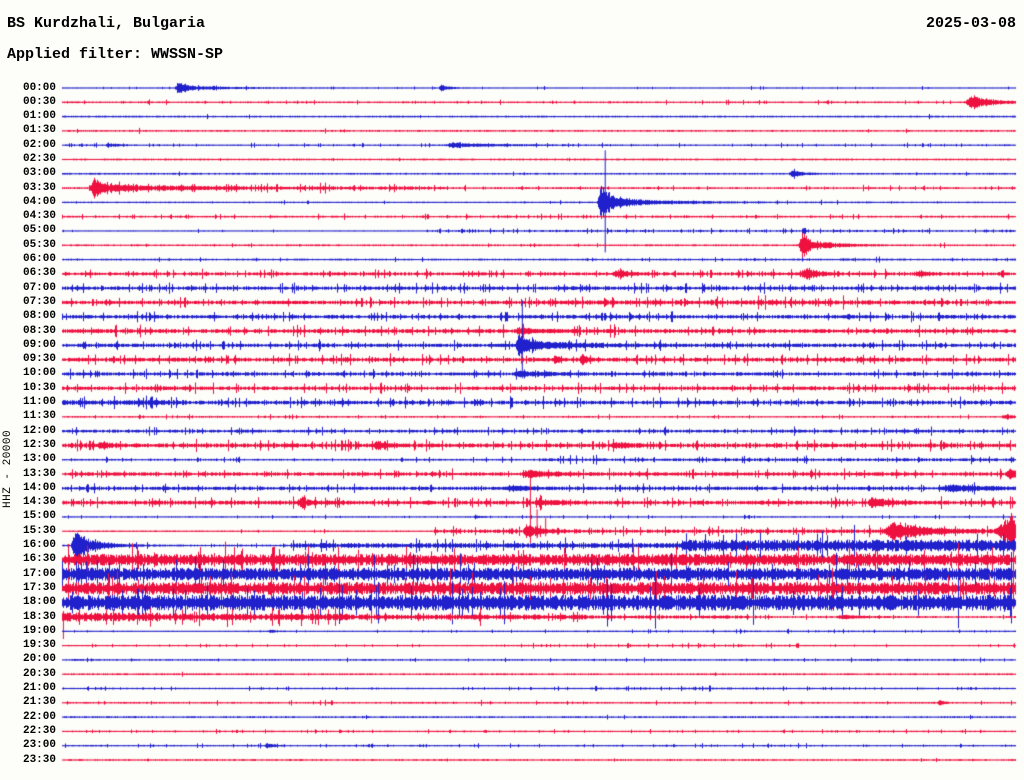 Image resolution: width=1024 pixels, height=780 pixels. I want to click on date-label: 2025-03-08, so click(970, 23).